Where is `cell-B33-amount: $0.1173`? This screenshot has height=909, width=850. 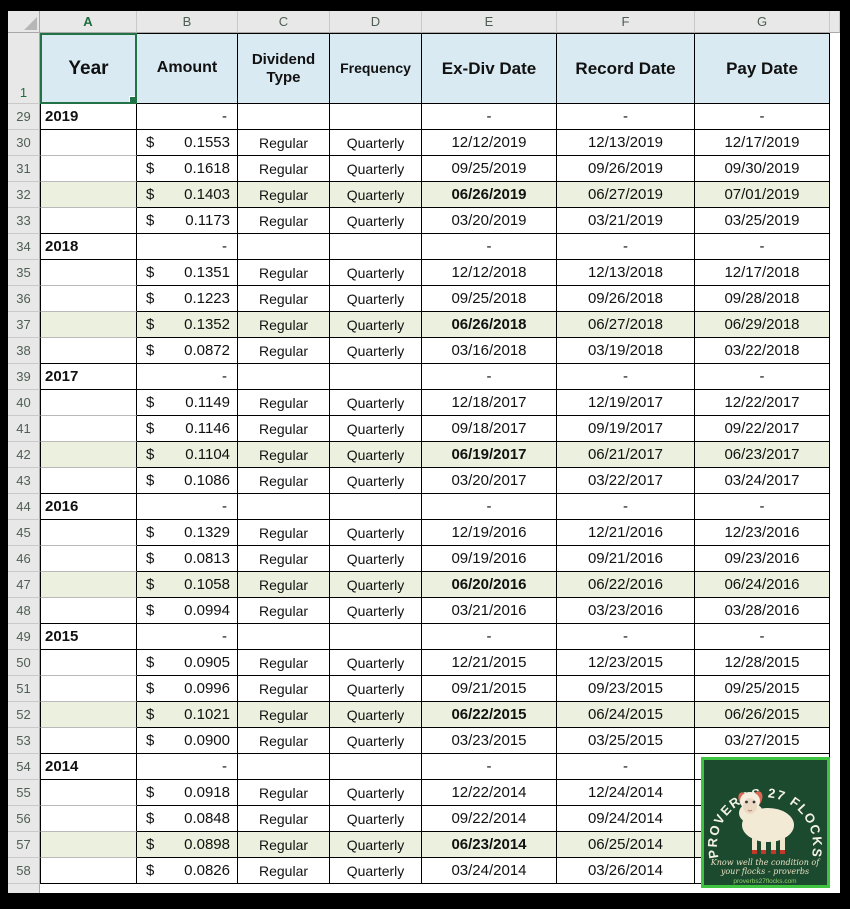
cell-B33-amount: $0.1173 is located at coordinates (187, 221).